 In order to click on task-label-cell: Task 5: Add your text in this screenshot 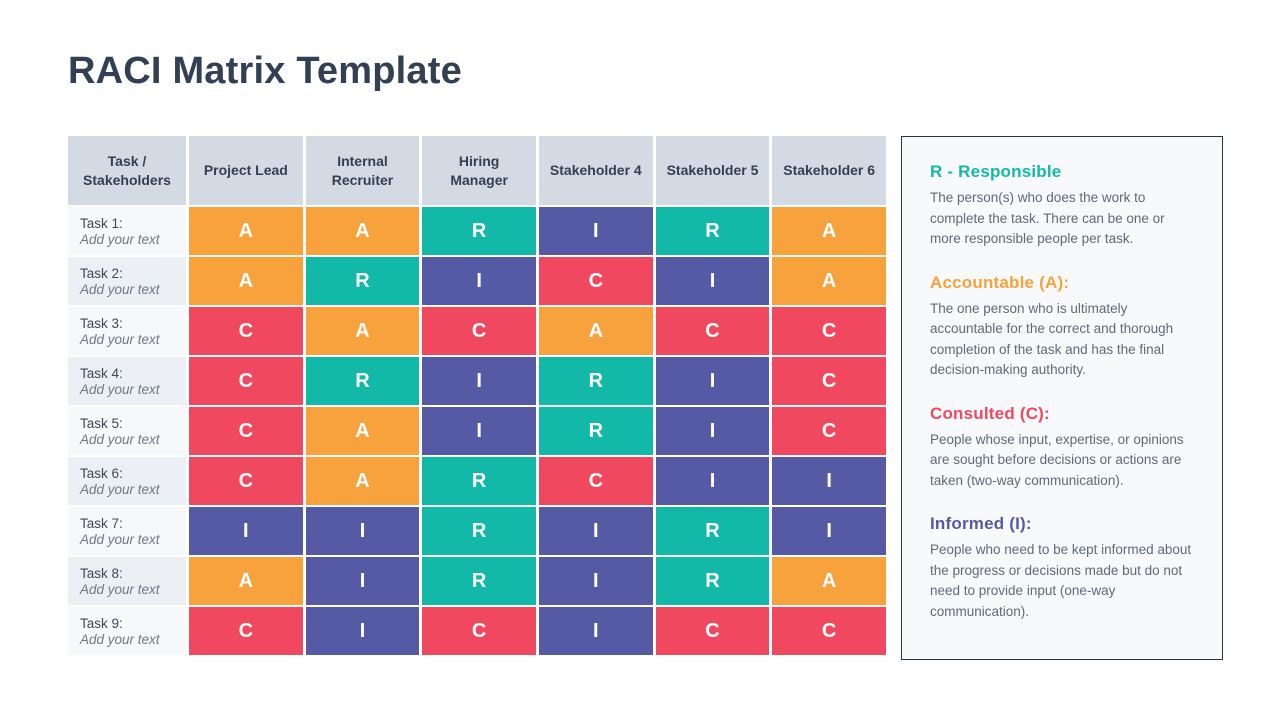, I will do `click(127, 431)`.